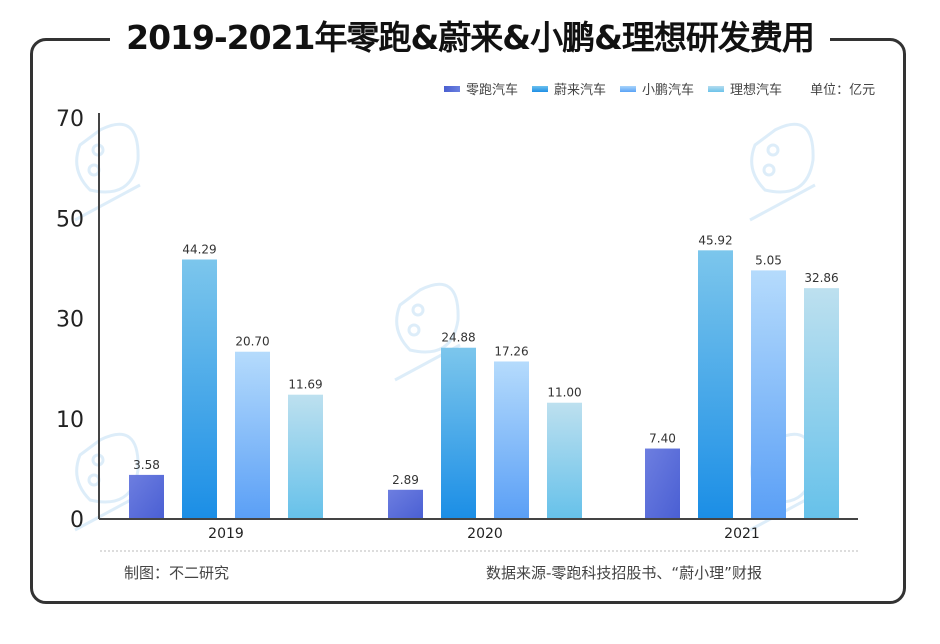 This screenshot has width=940, height=644. I want to click on data-label: 32.86, so click(821, 278).